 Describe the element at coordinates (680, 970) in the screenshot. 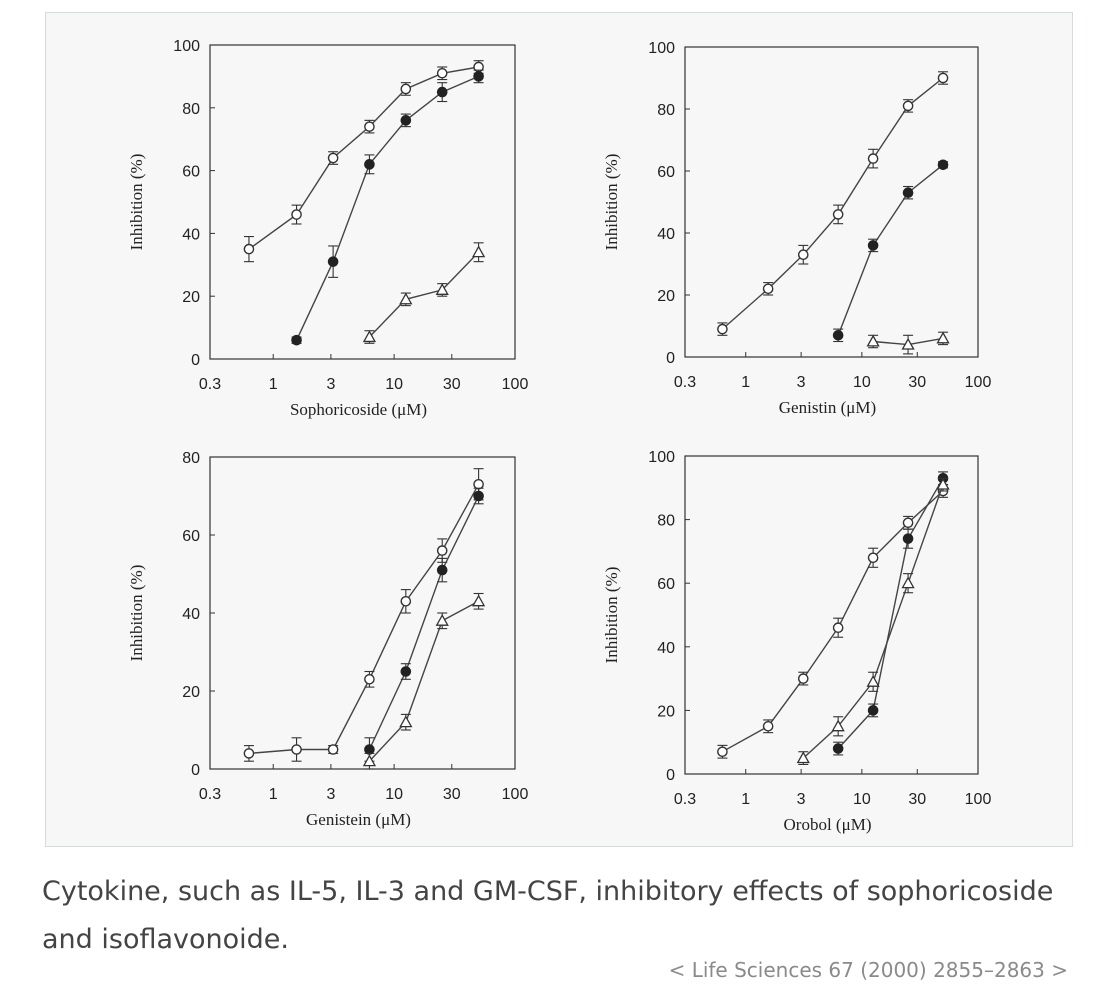

I see `citation-prefix: <` at that location.